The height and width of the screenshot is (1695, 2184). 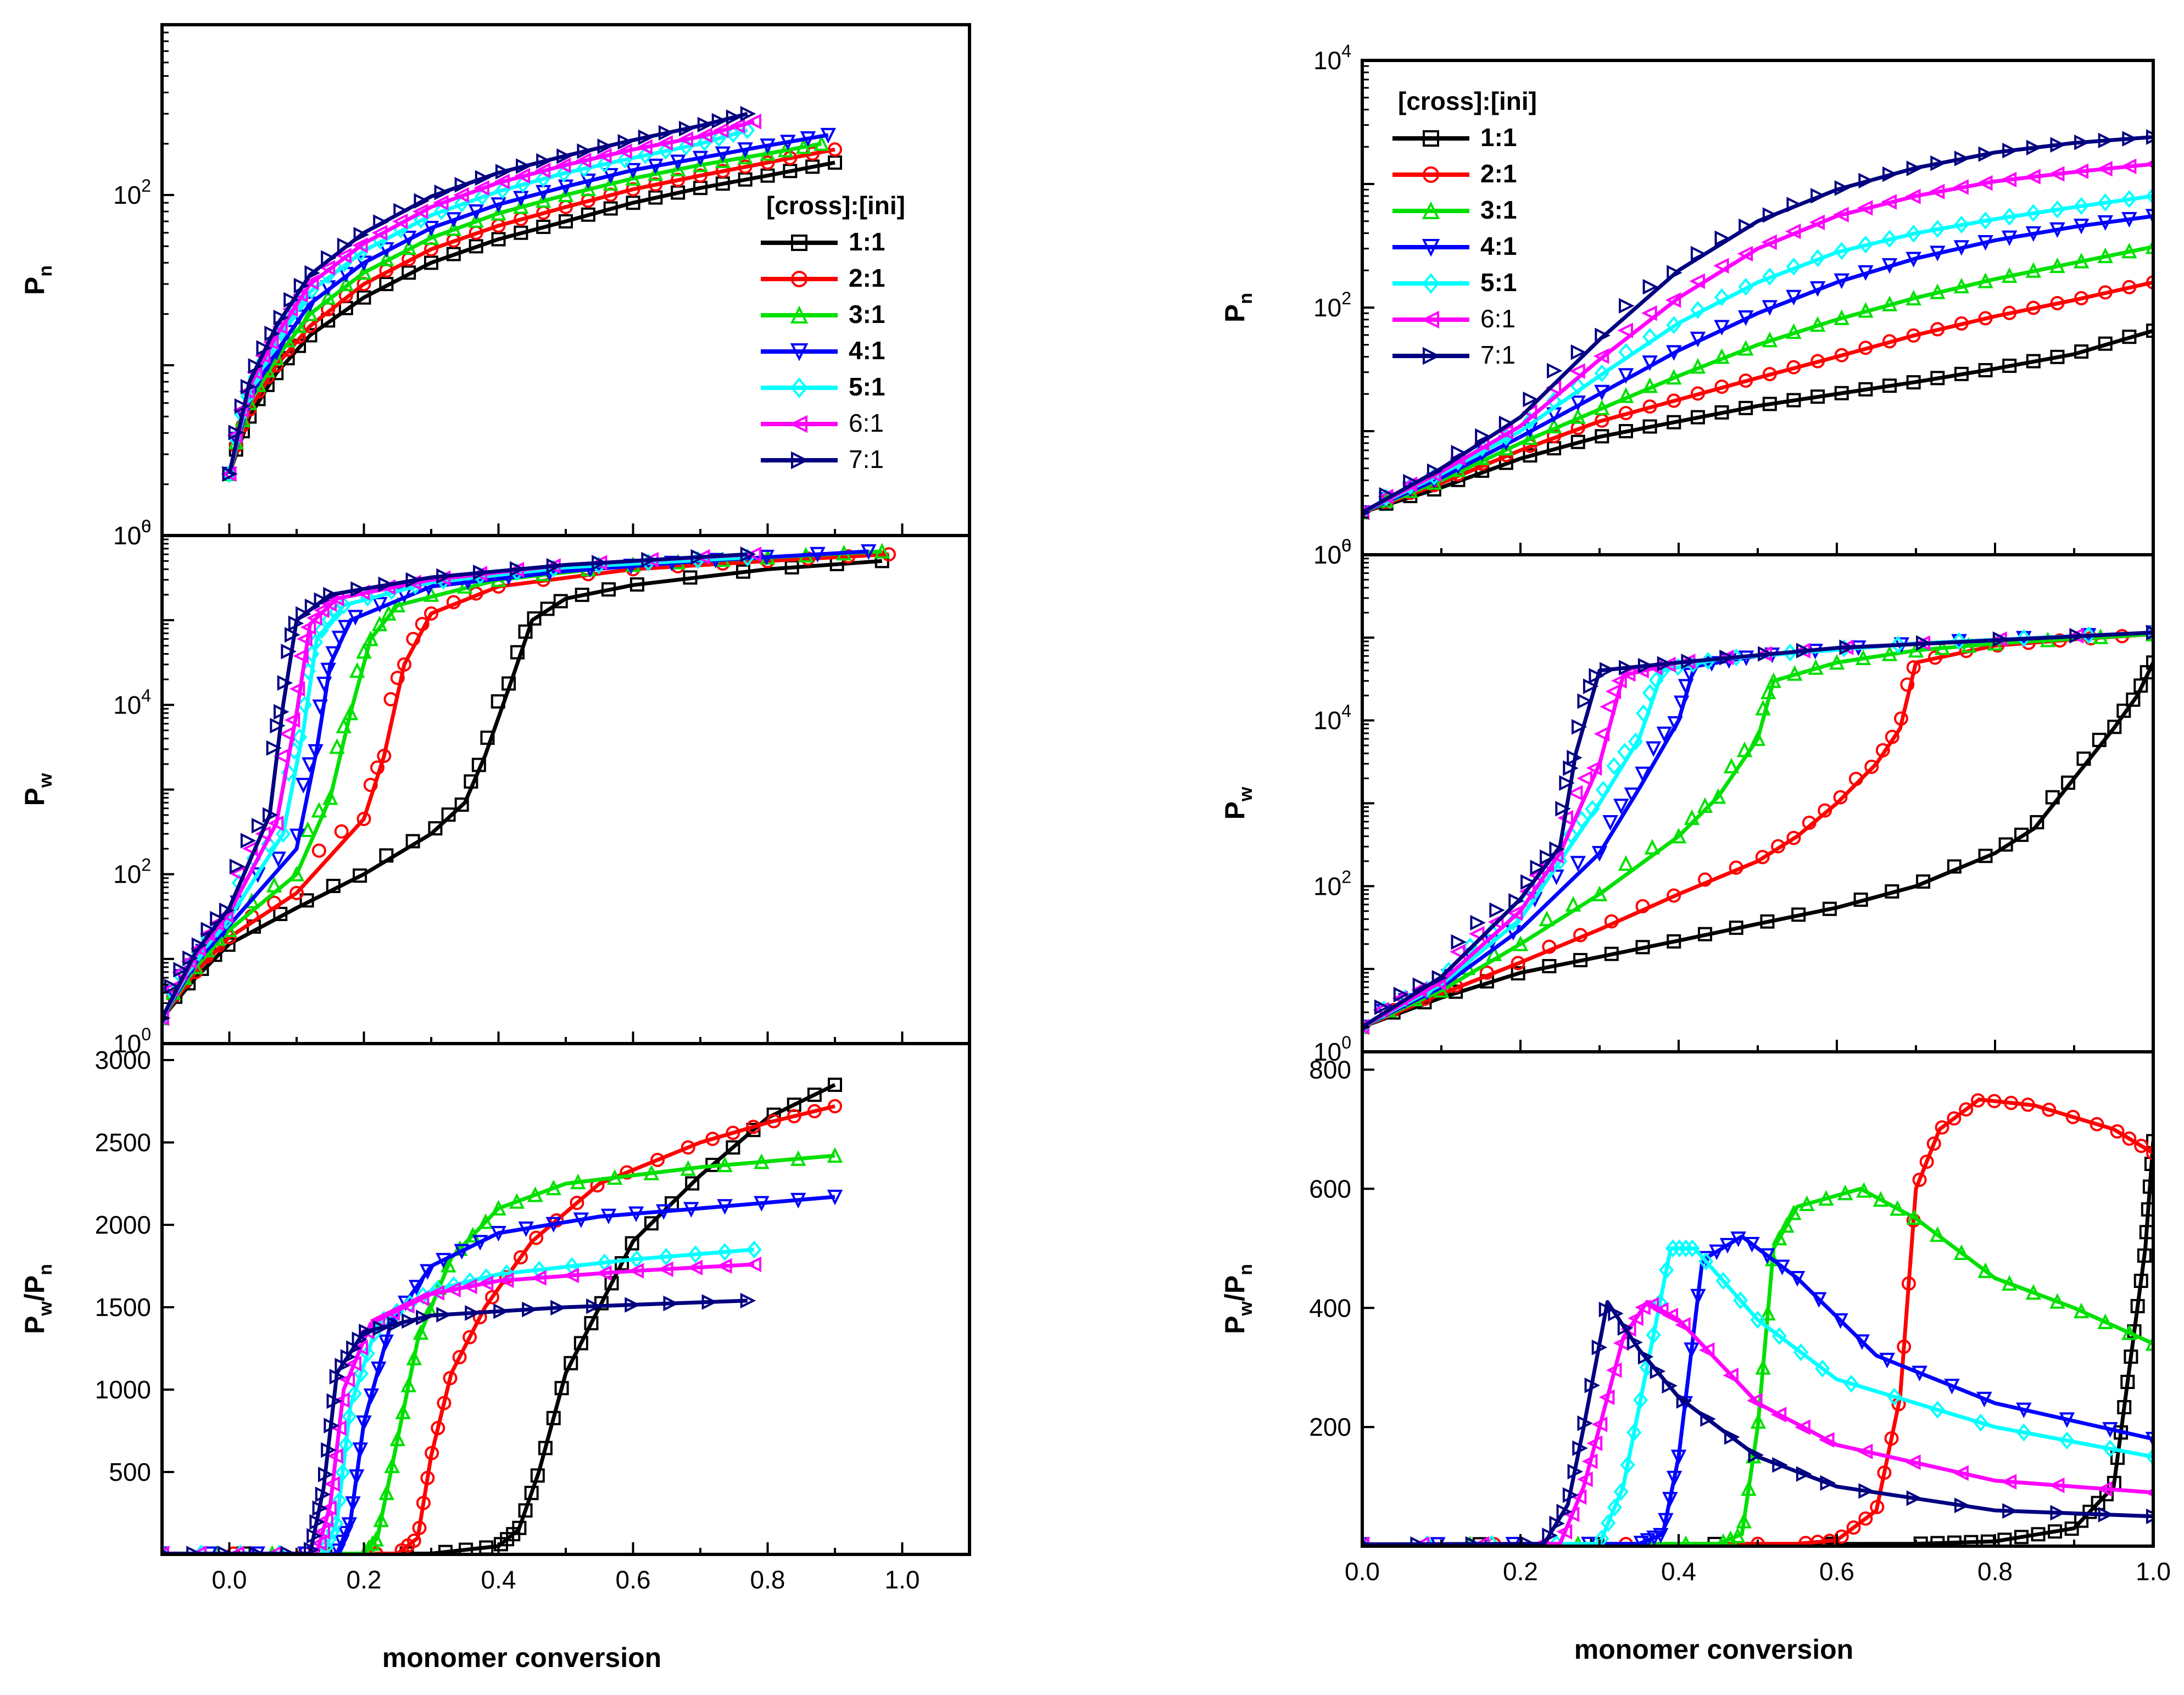 I want to click on series-group, so click(x=502, y=1316).